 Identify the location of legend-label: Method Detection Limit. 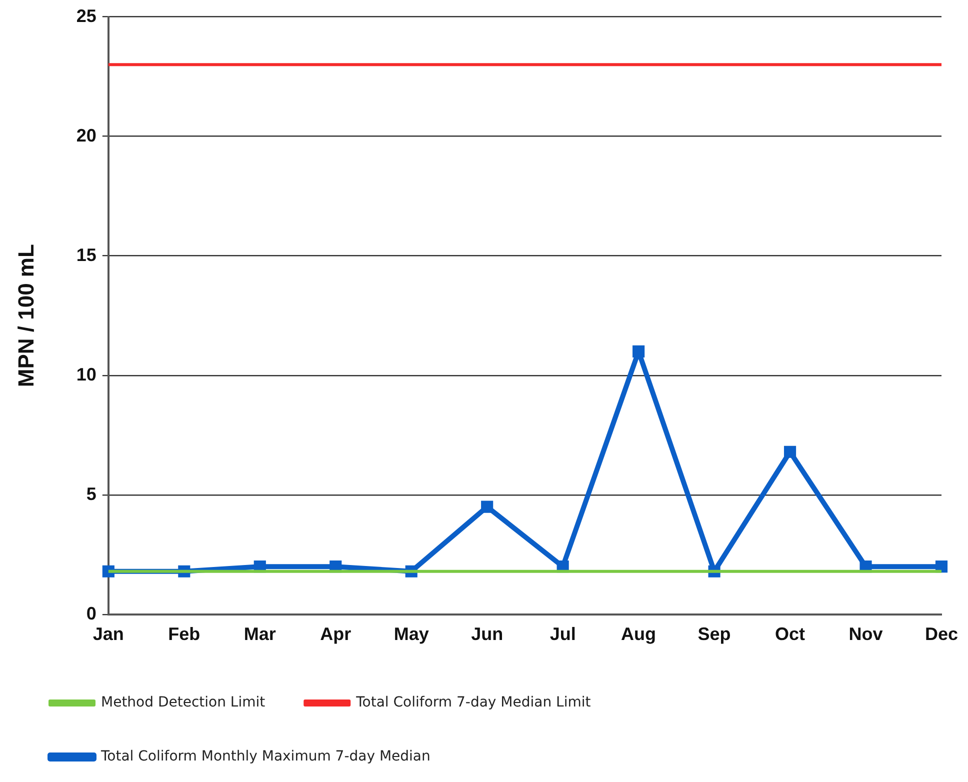
(183, 702).